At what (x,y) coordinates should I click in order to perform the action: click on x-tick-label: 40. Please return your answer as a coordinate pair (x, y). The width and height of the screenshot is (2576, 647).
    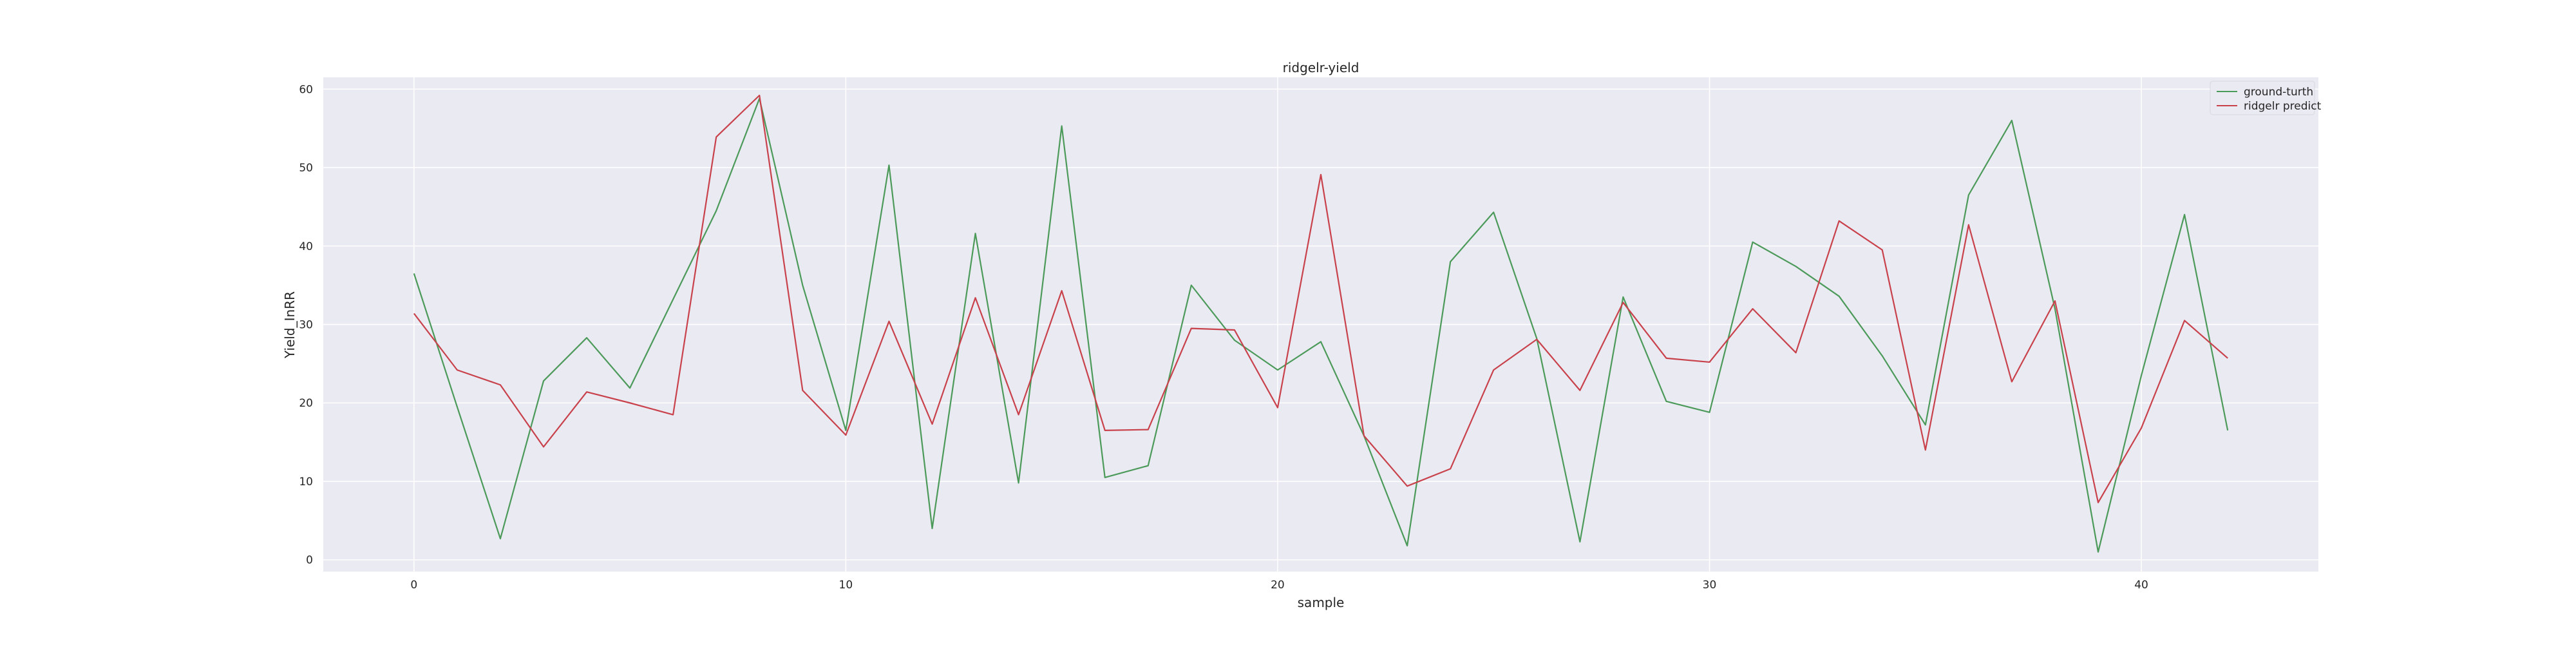
    Looking at the image, I should click on (2141, 585).